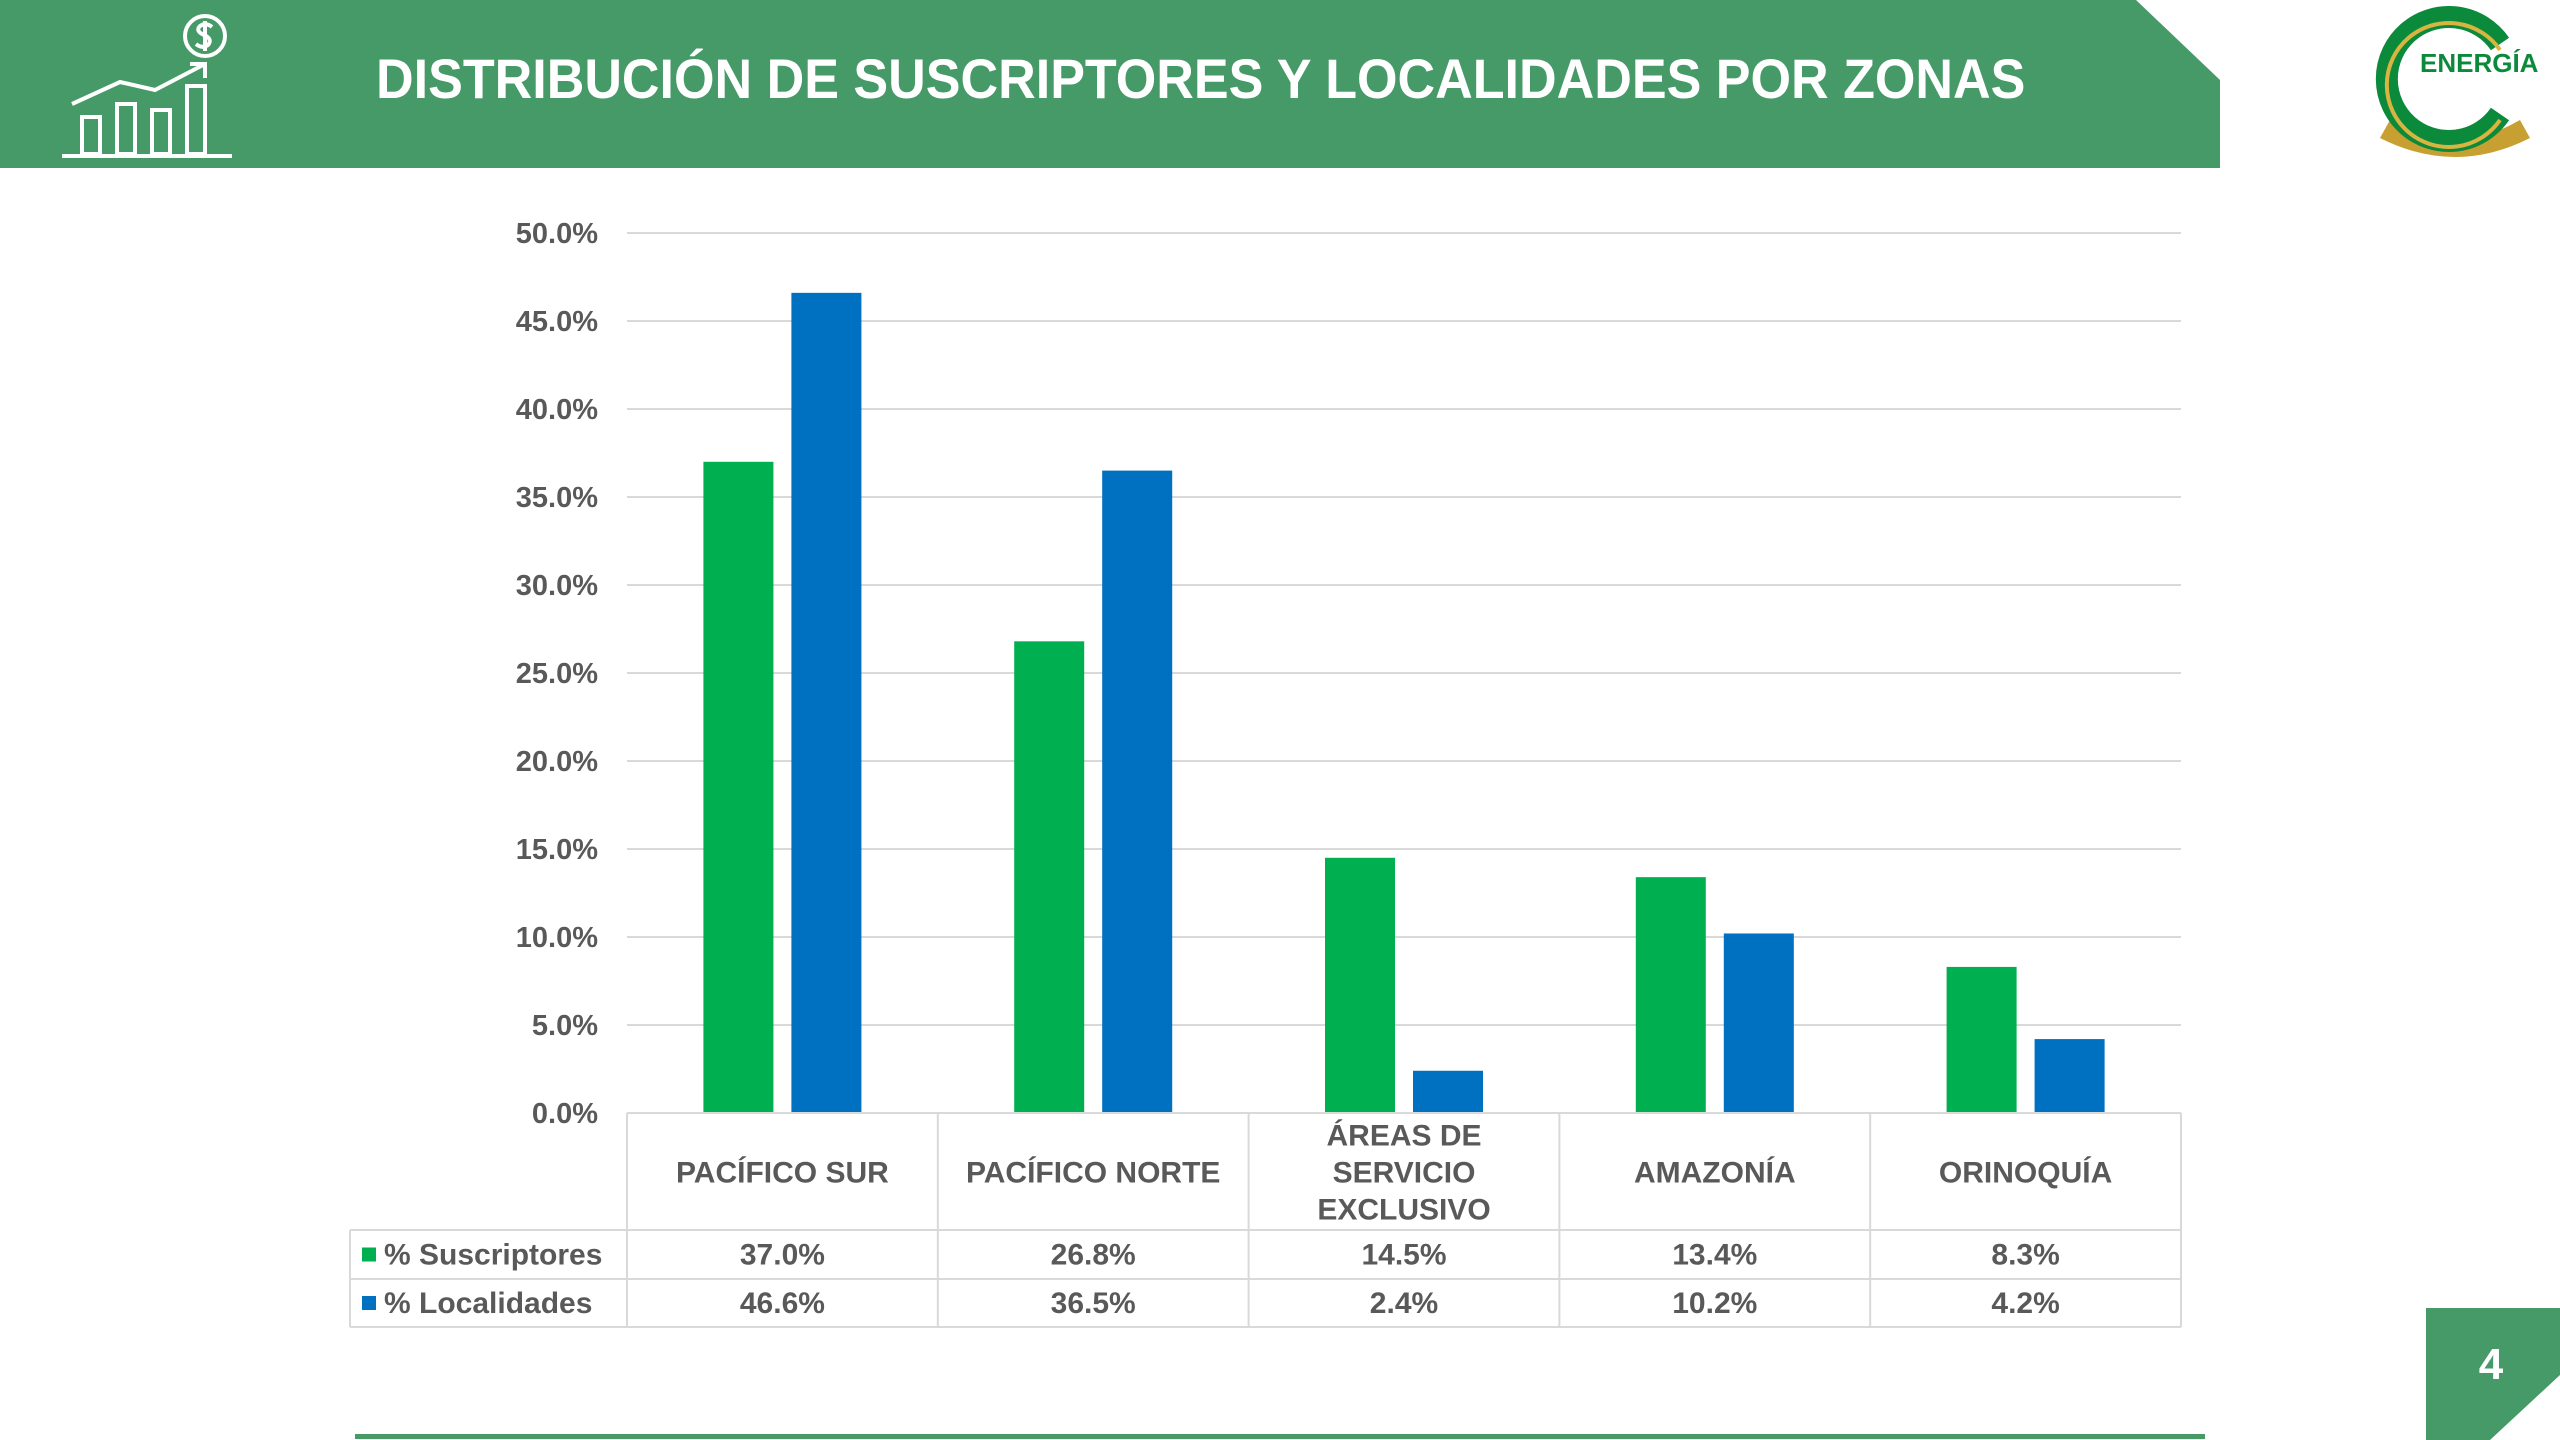  Describe the element at coordinates (2025, 1255) in the screenshot. I see `data-label: 8.3%` at that location.